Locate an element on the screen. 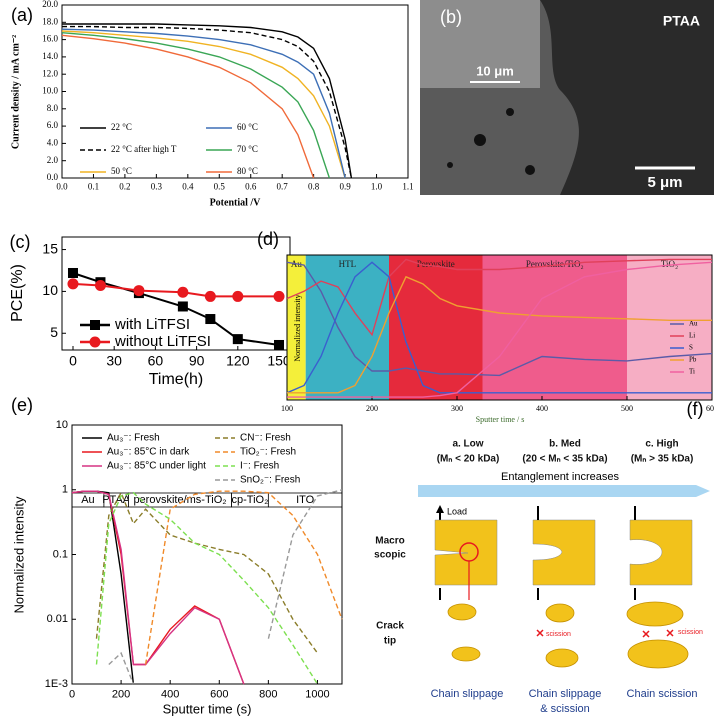 This screenshot has height=720, width=714. legend-label: Ti is located at coordinates (692, 372).